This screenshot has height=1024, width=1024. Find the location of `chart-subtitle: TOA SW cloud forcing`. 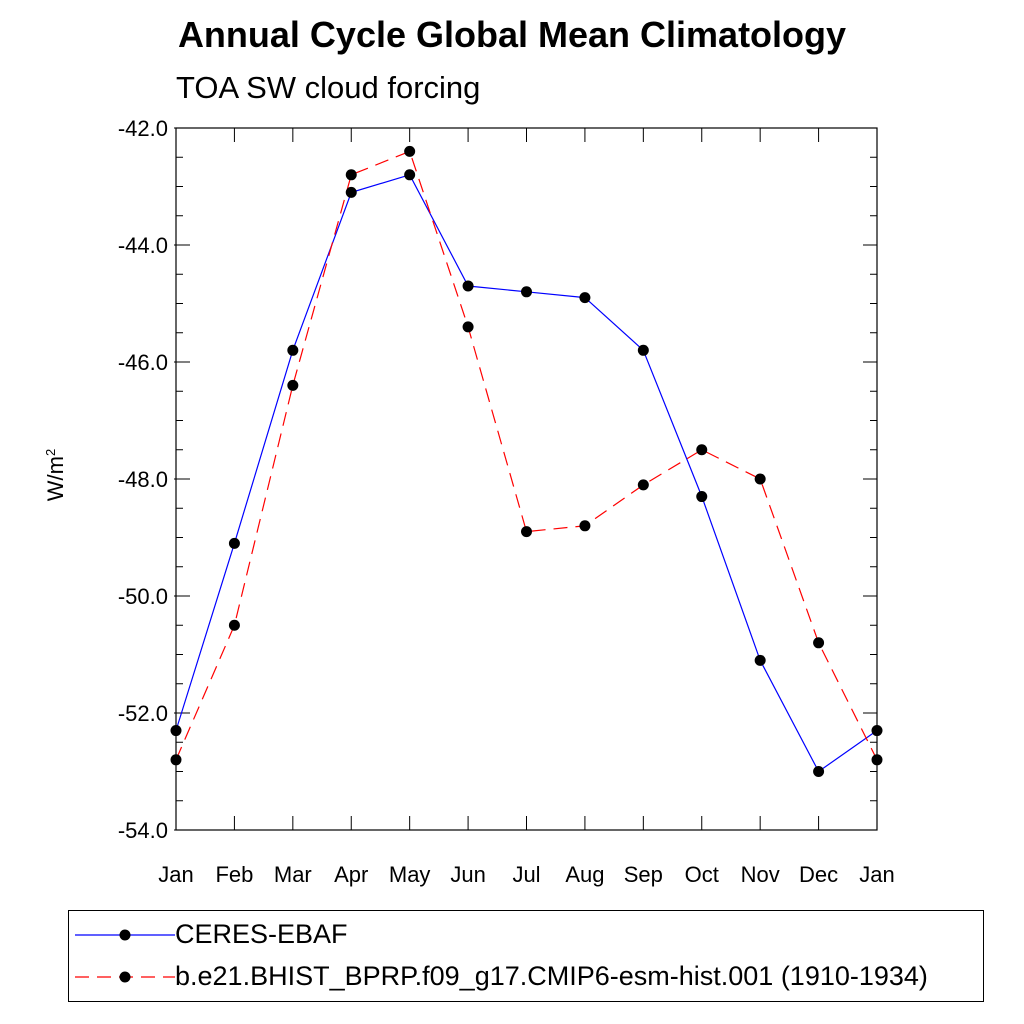

chart-subtitle: TOA SW cloud forcing is located at coordinates (328, 87).